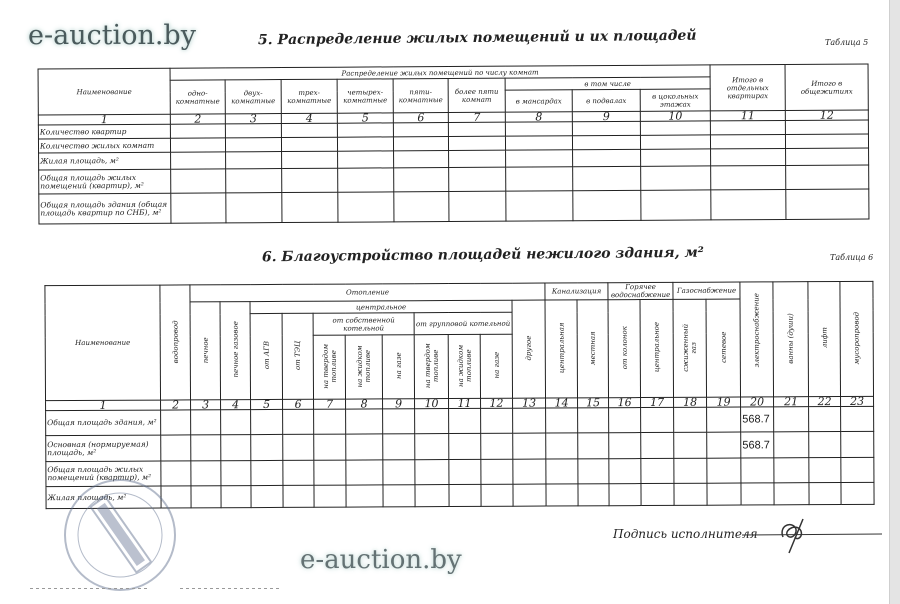  Describe the element at coordinates (398, 403) in the screenshot. I see `column-number: 9` at that location.